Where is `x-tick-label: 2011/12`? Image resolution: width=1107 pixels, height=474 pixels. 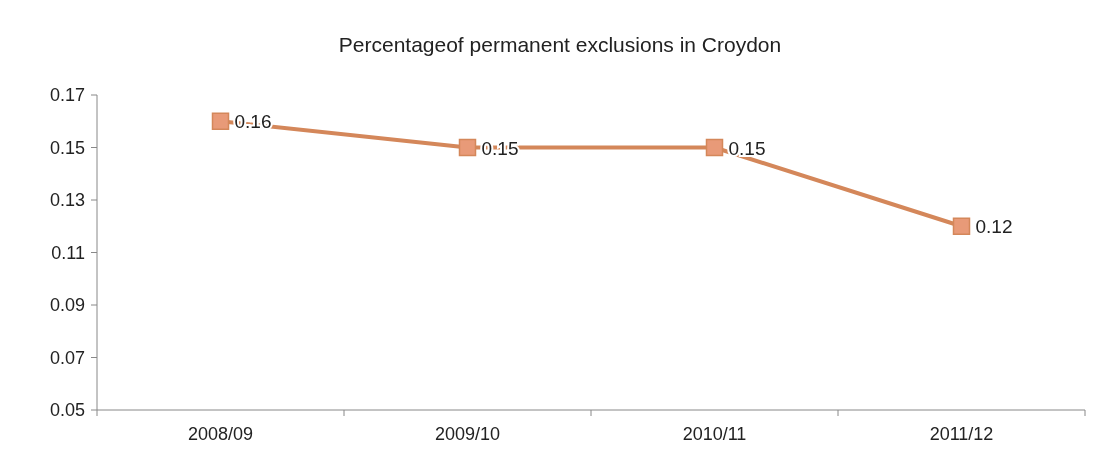
x-tick-label: 2011/12 is located at coordinates (961, 434).